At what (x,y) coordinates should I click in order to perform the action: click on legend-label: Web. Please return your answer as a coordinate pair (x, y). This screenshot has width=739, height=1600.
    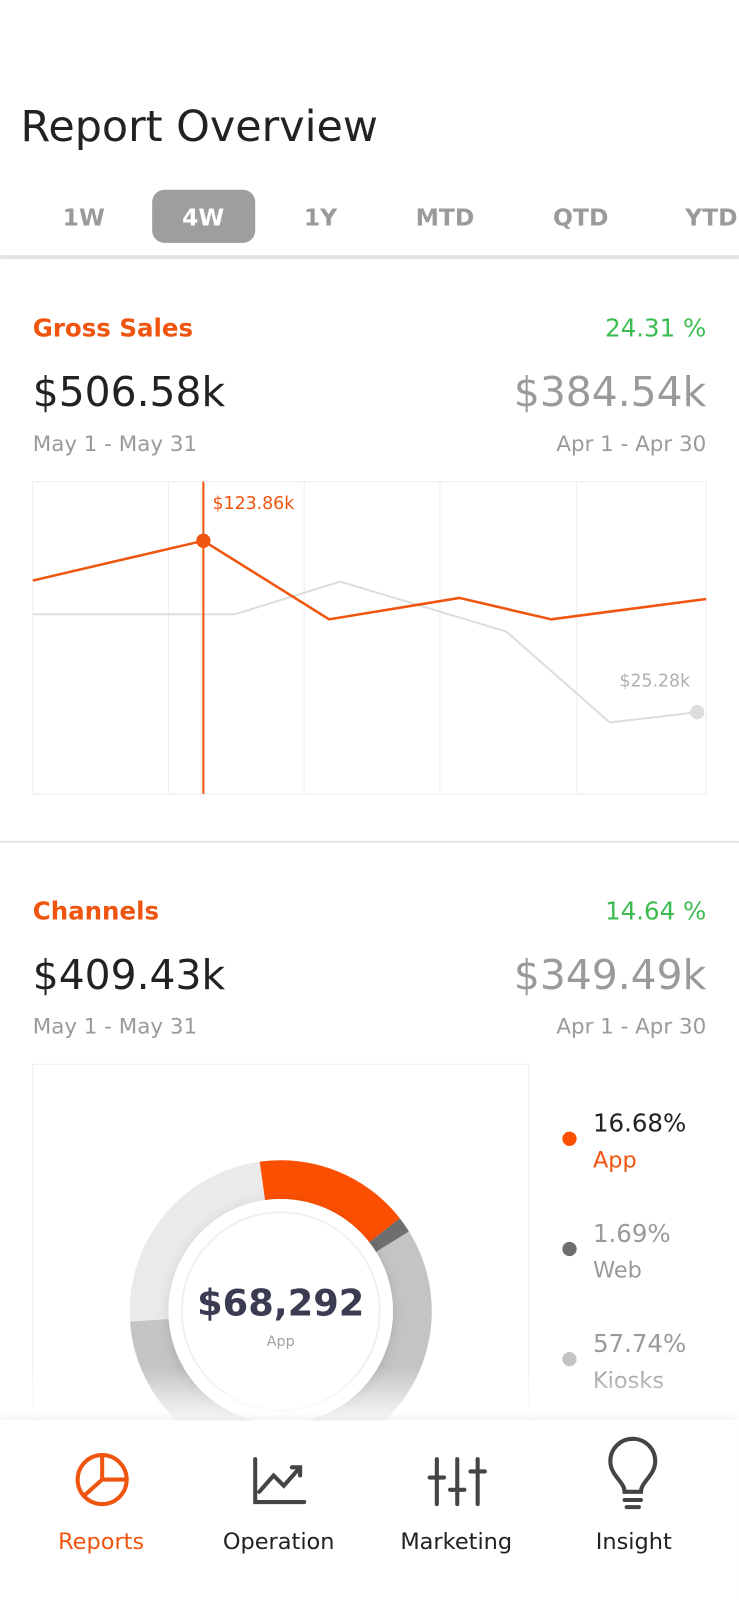
    Looking at the image, I should click on (617, 1271).